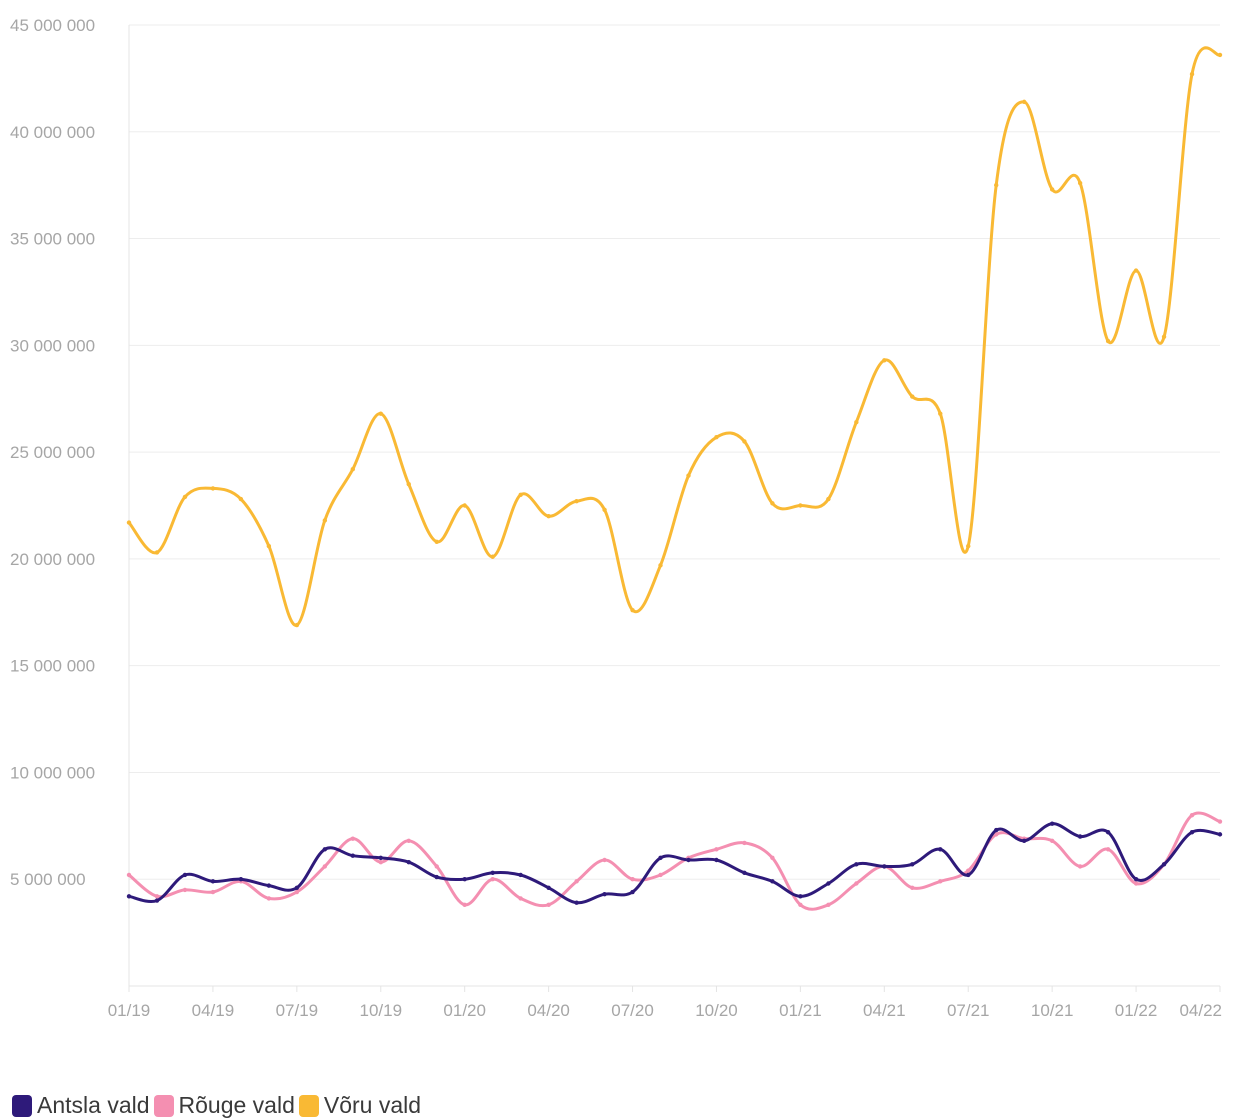 The image size is (1248, 1119). What do you see at coordinates (359, 1105) in the screenshot?
I see `legend-item-voru: Võru vald` at bounding box center [359, 1105].